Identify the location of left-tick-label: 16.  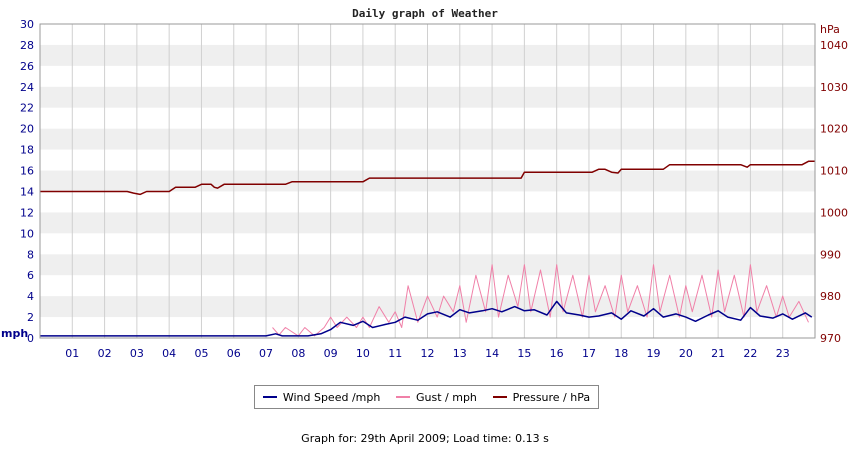
(27, 171).